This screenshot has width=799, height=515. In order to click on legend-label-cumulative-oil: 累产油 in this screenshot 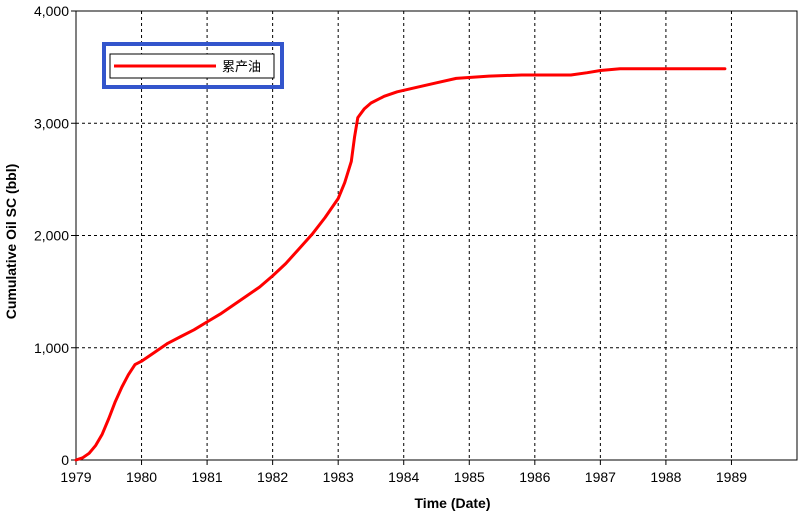, I will do `click(241, 67)`.